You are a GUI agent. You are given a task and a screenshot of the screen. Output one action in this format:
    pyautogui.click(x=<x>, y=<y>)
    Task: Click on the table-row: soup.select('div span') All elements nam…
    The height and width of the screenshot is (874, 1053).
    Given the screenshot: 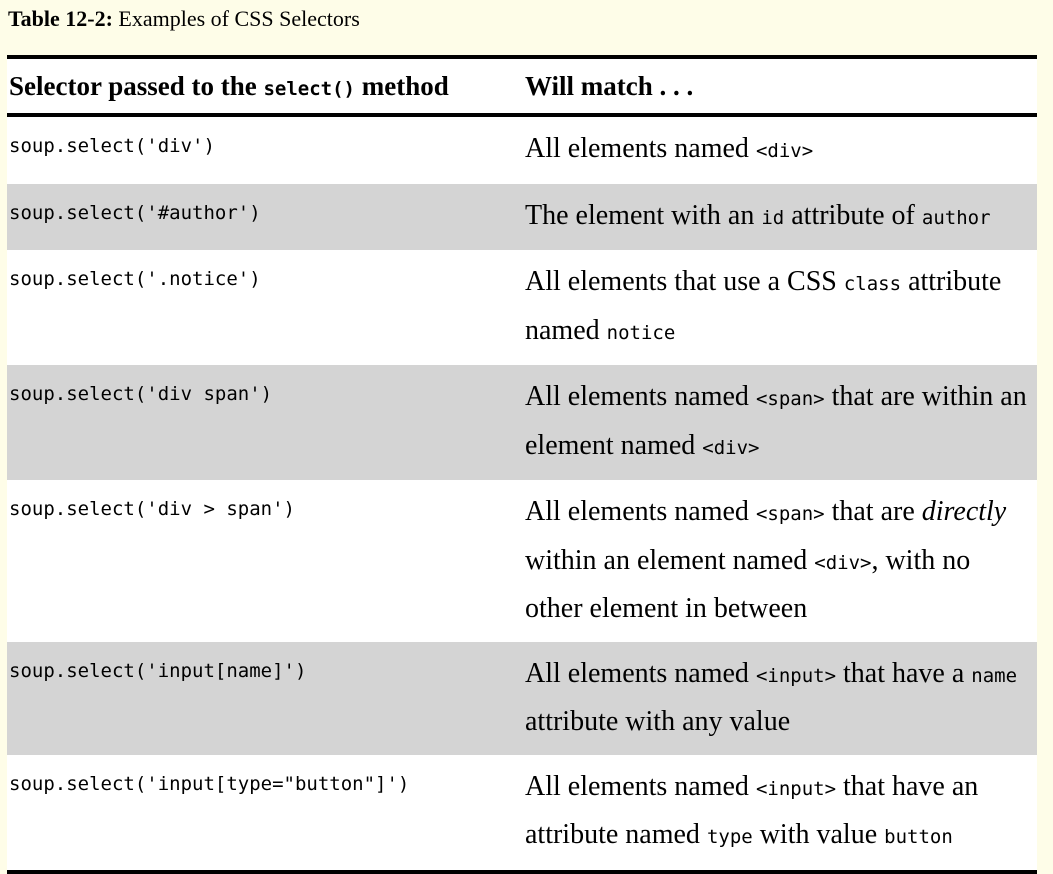 What is the action you would take?
    pyautogui.click(x=522, y=422)
    